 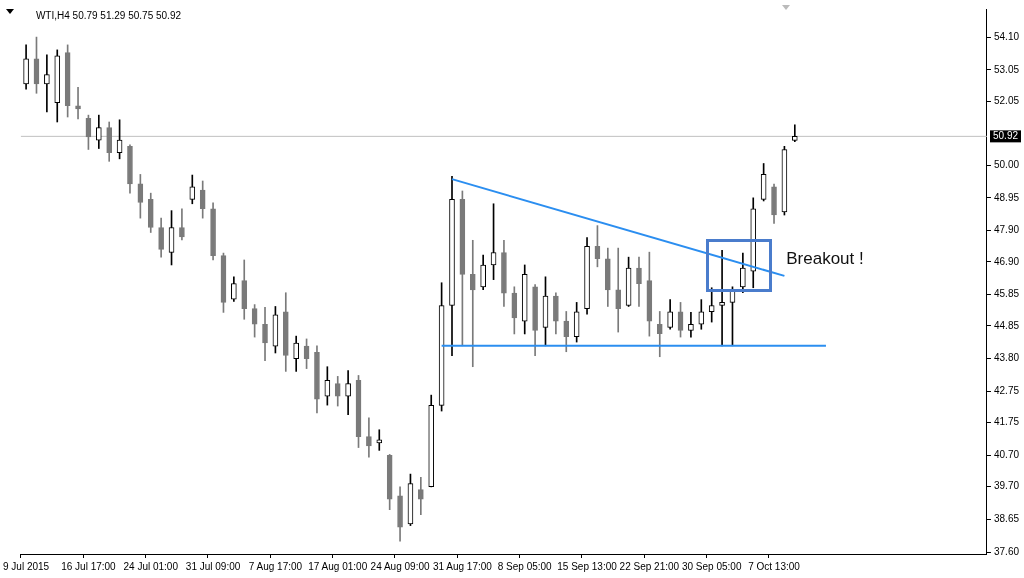 I want to click on y-tick-label: 52.05, so click(x=1006, y=100).